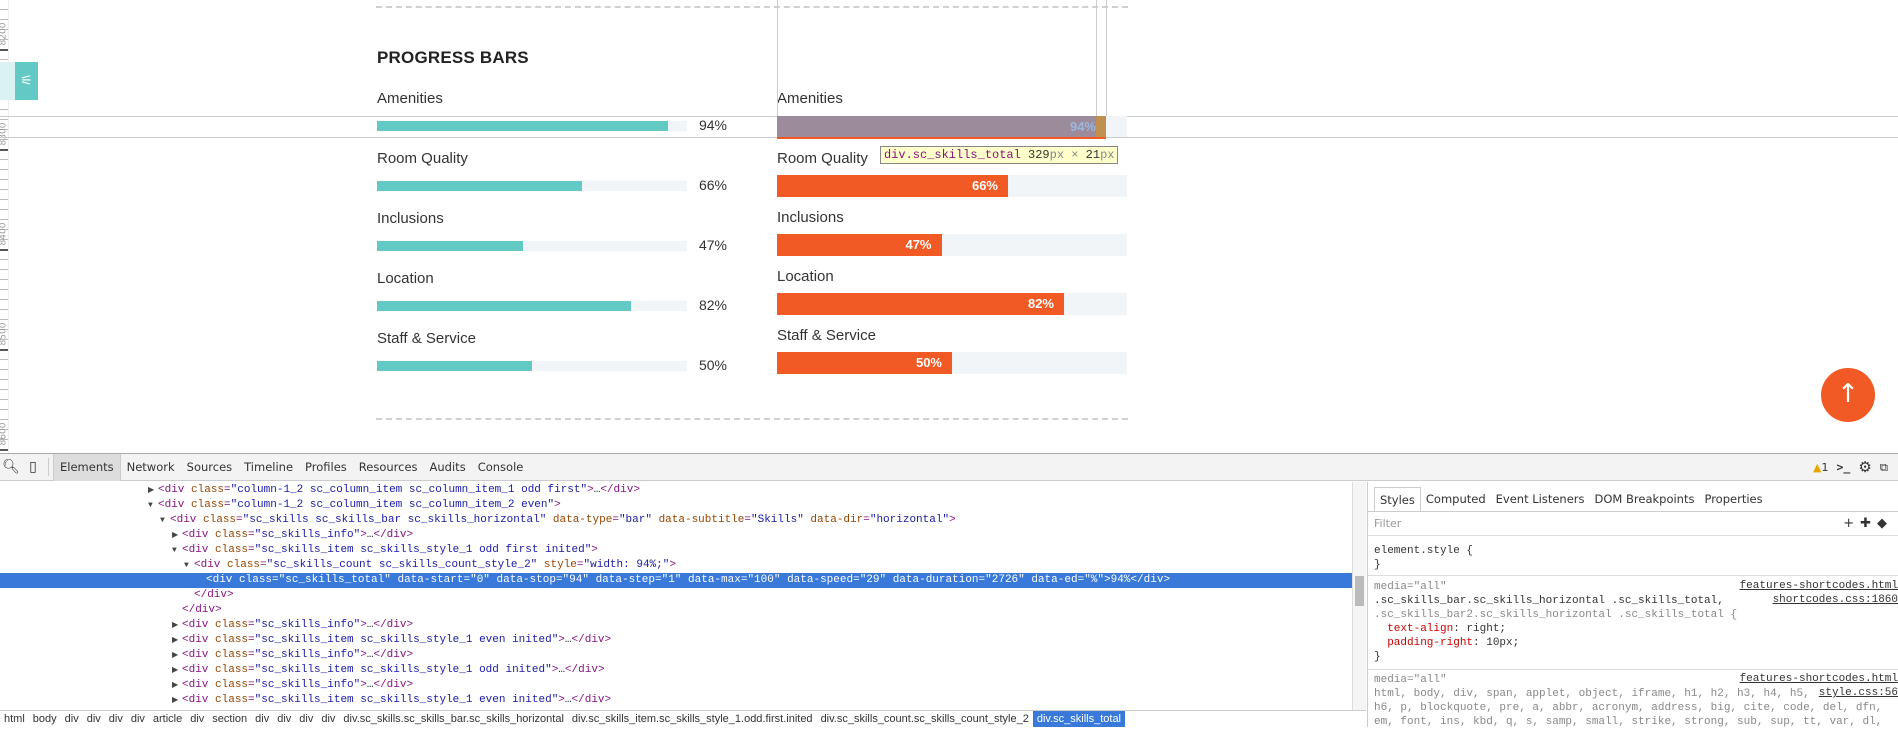  I want to click on dock-side-icon: ⧉, so click(1883, 466).